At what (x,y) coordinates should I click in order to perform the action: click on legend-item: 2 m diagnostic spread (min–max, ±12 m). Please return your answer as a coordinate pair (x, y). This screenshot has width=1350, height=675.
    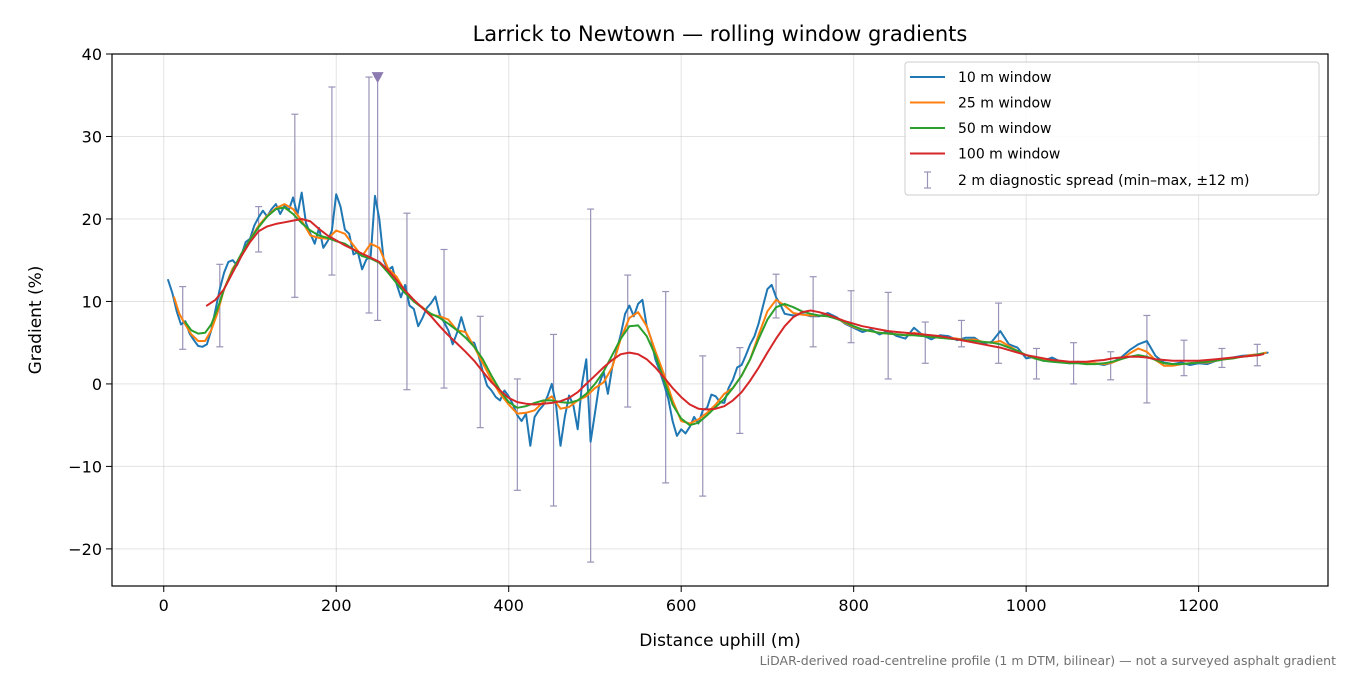
    Looking at the image, I should click on (1086, 180).